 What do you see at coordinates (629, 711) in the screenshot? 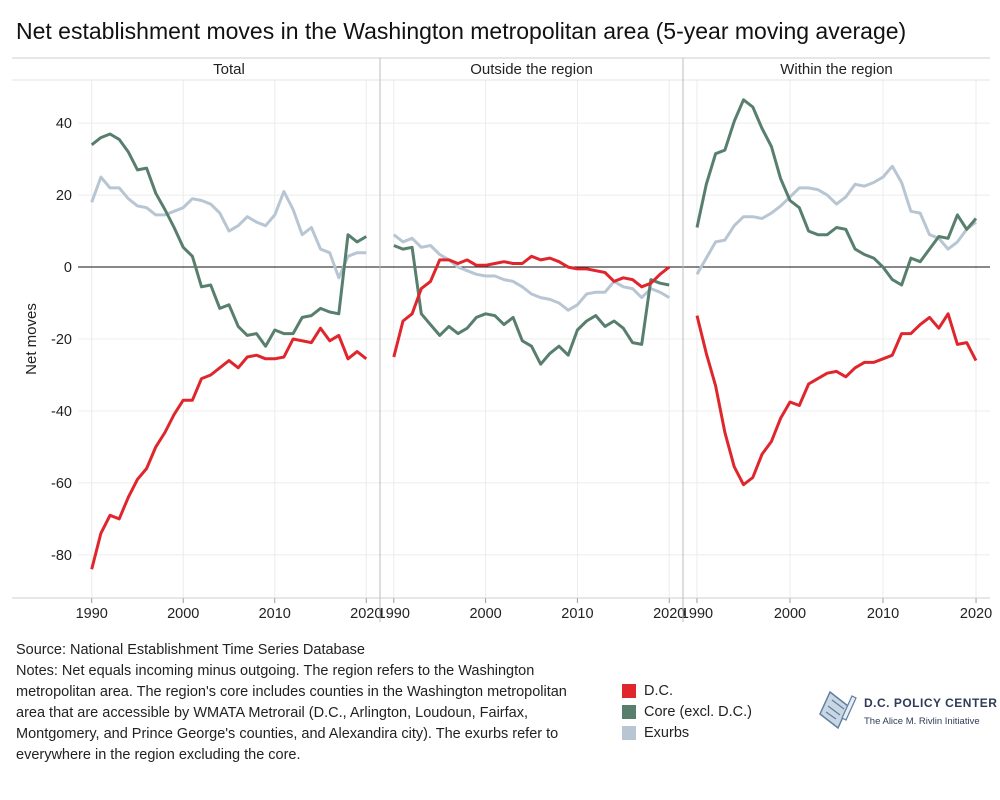
I see `legend-swatch-core` at bounding box center [629, 711].